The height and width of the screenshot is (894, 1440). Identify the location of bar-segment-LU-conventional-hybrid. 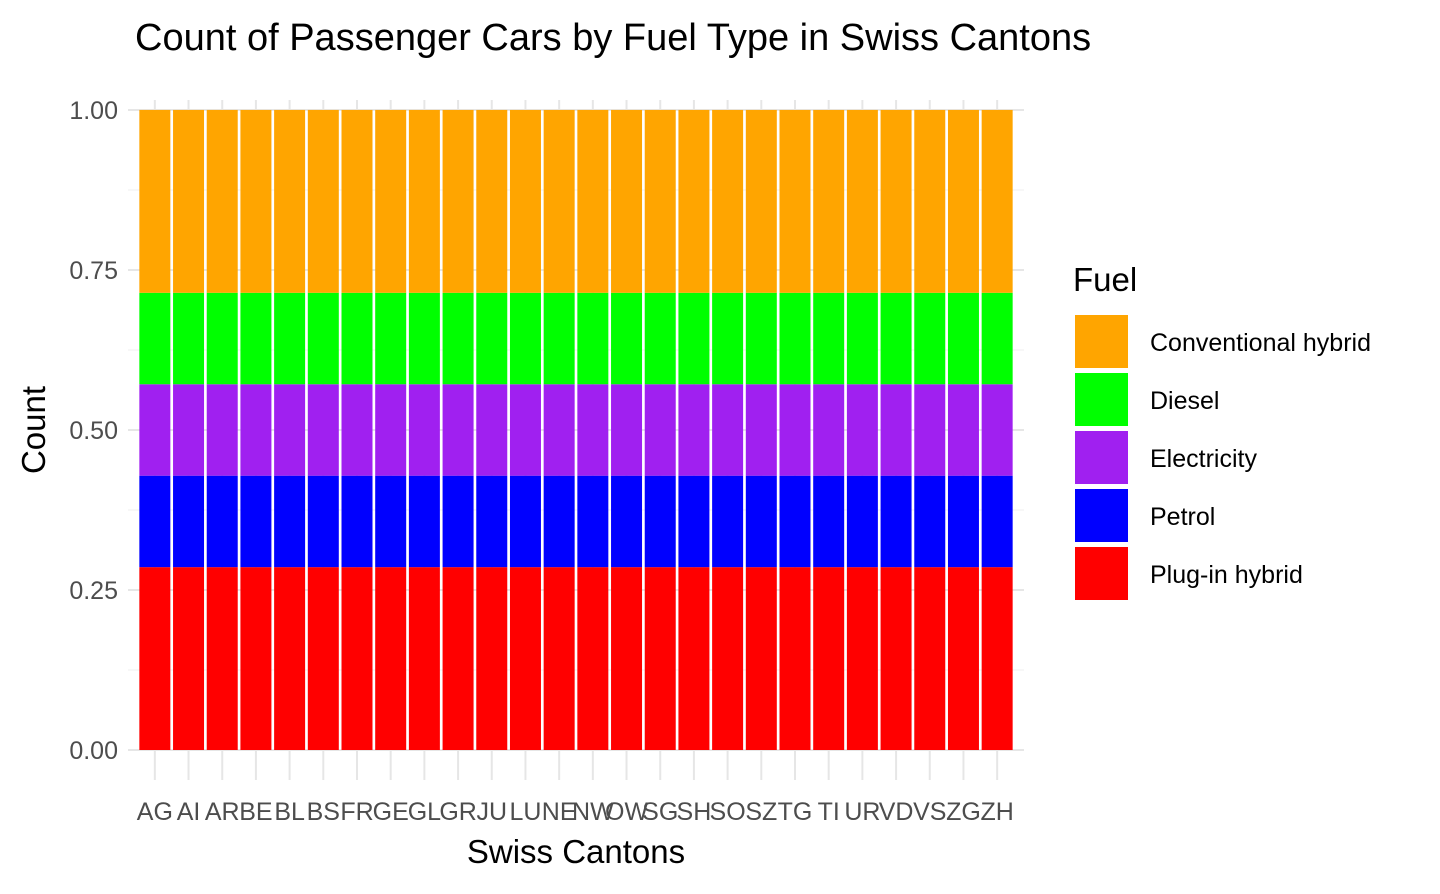
(525, 201).